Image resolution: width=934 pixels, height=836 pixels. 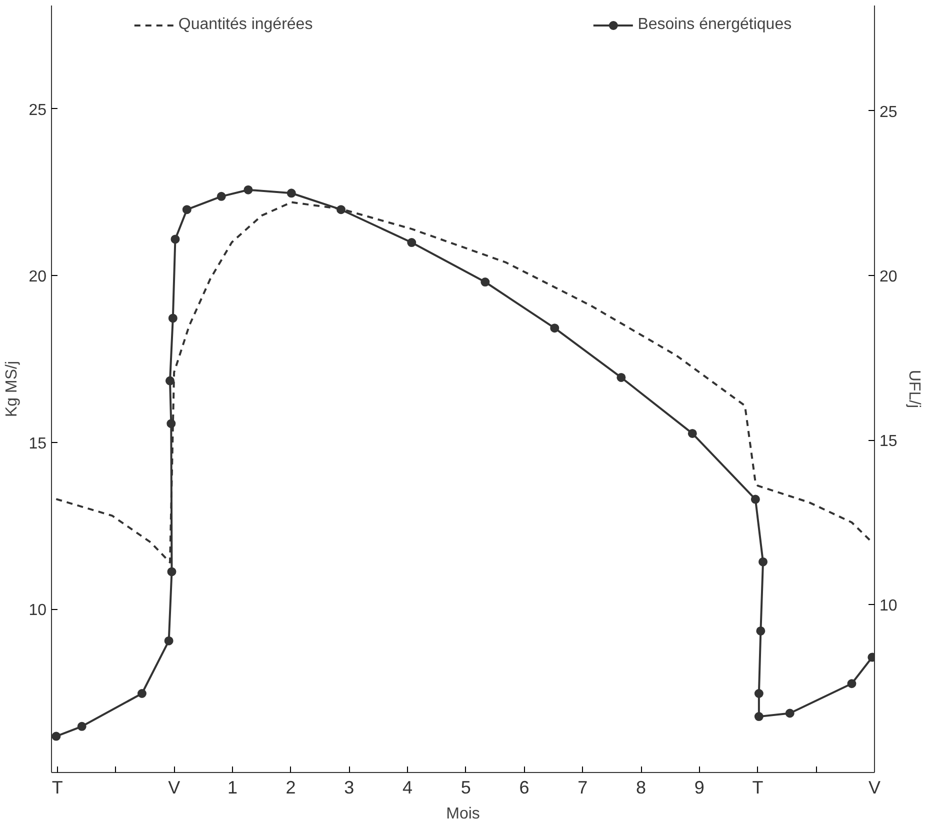 I want to click on x-tick-label: 8, so click(x=641, y=788).